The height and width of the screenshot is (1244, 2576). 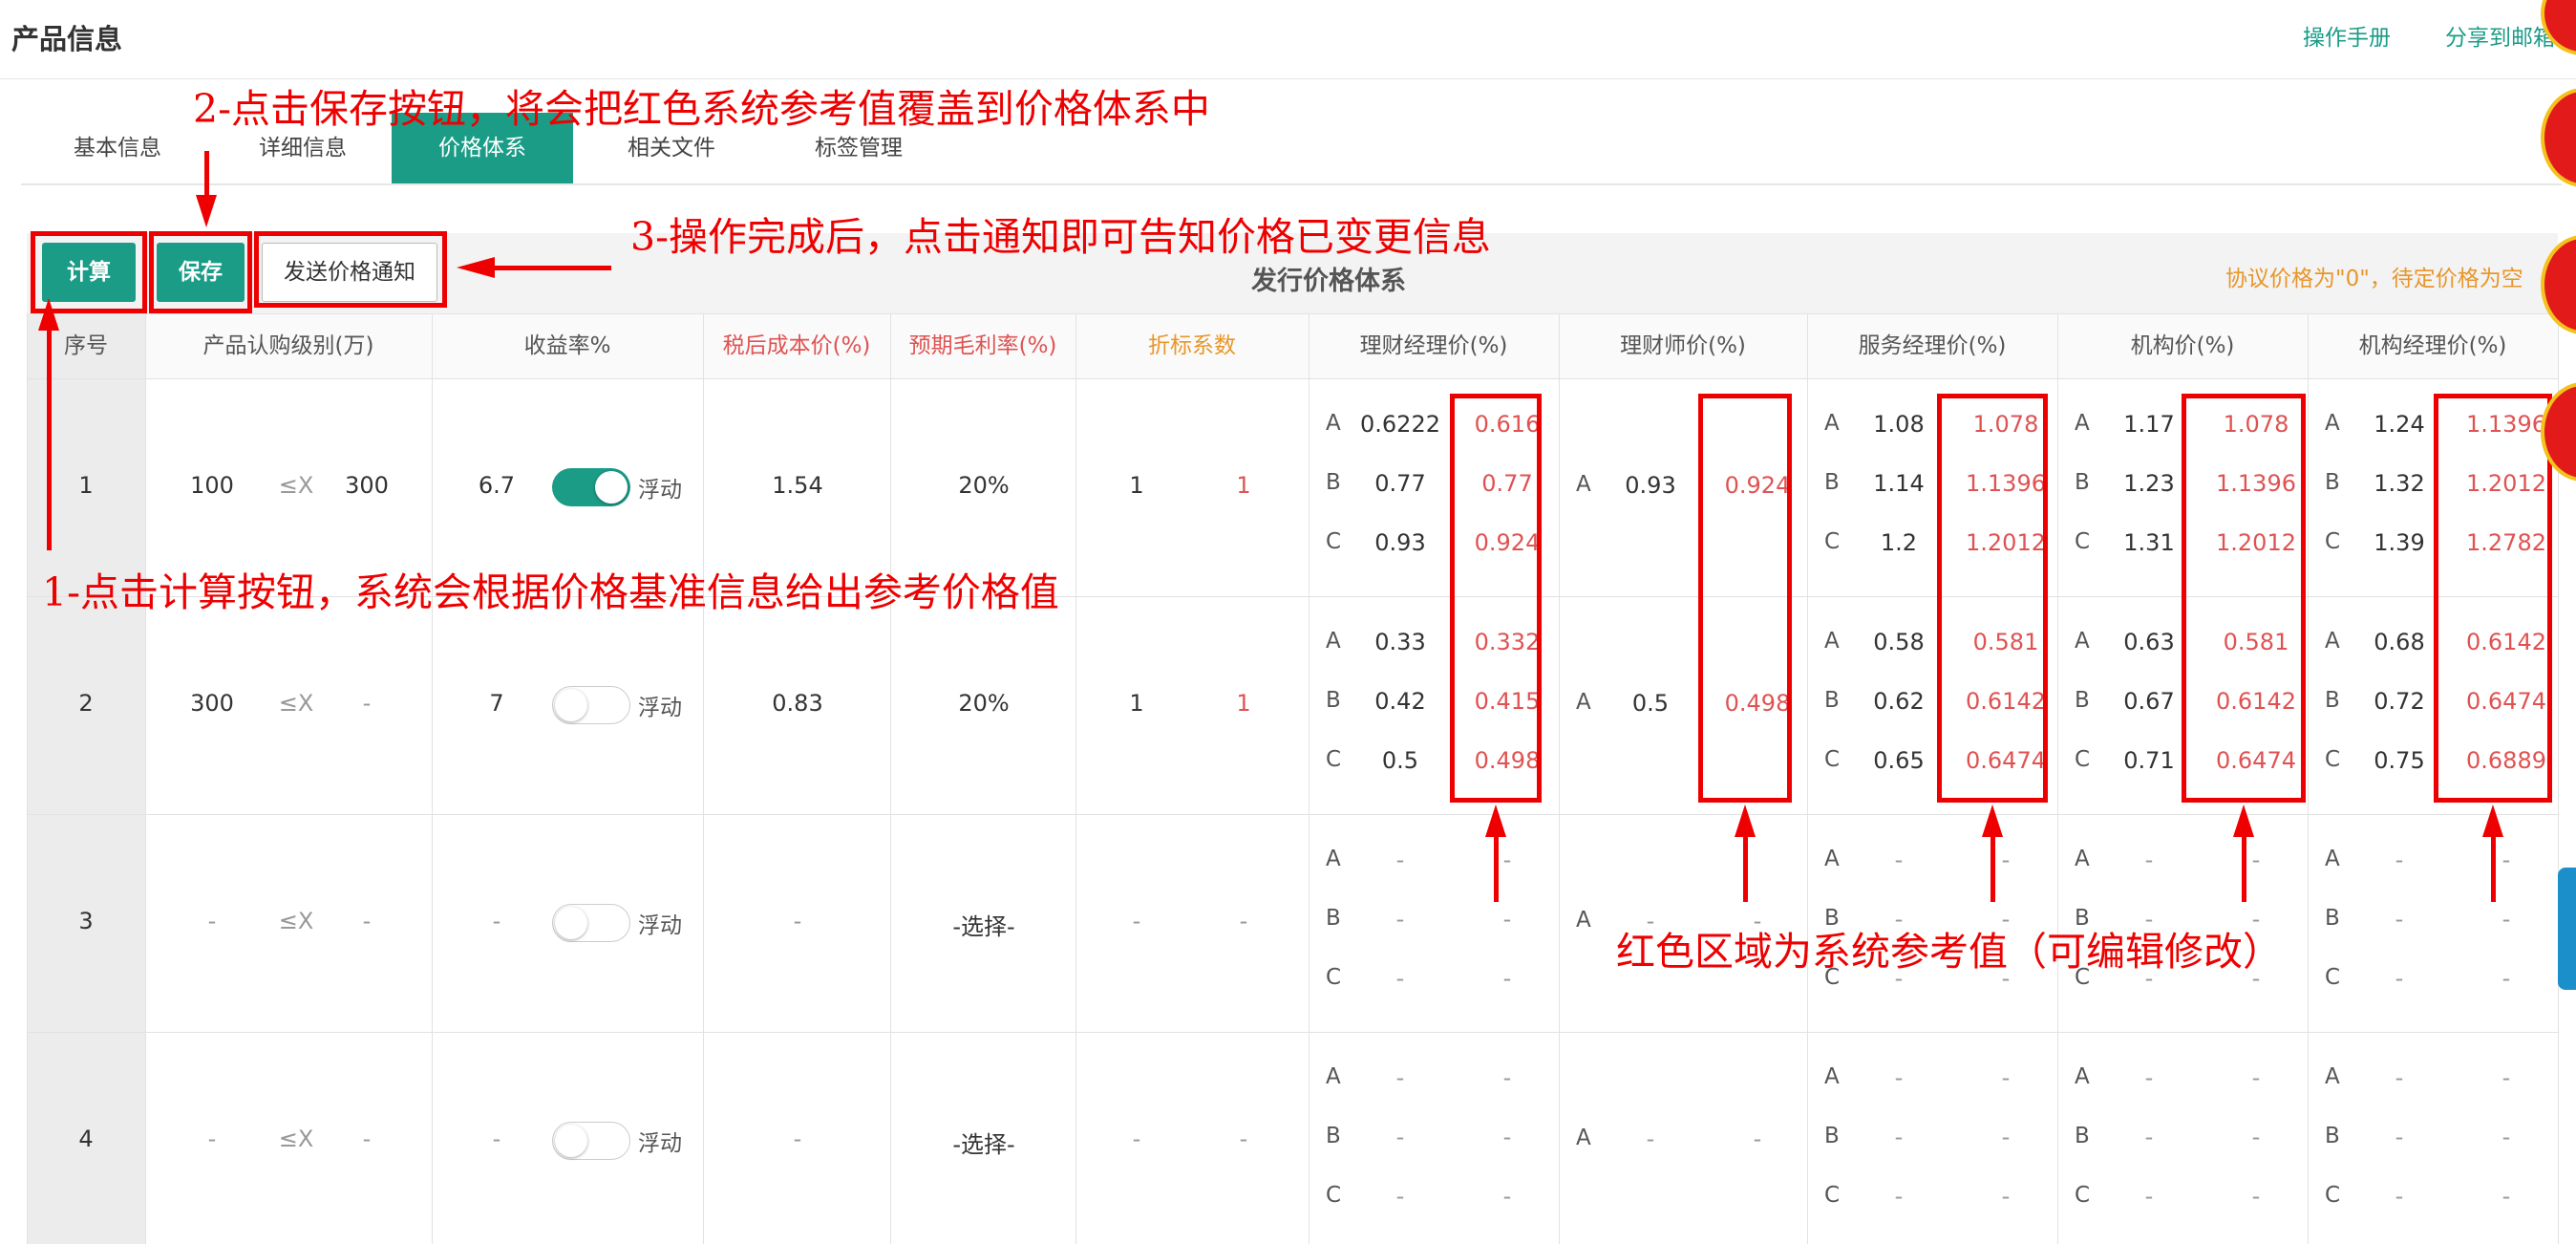 I want to click on wealth-manager-price-reference: 0.77, so click(x=1507, y=483).